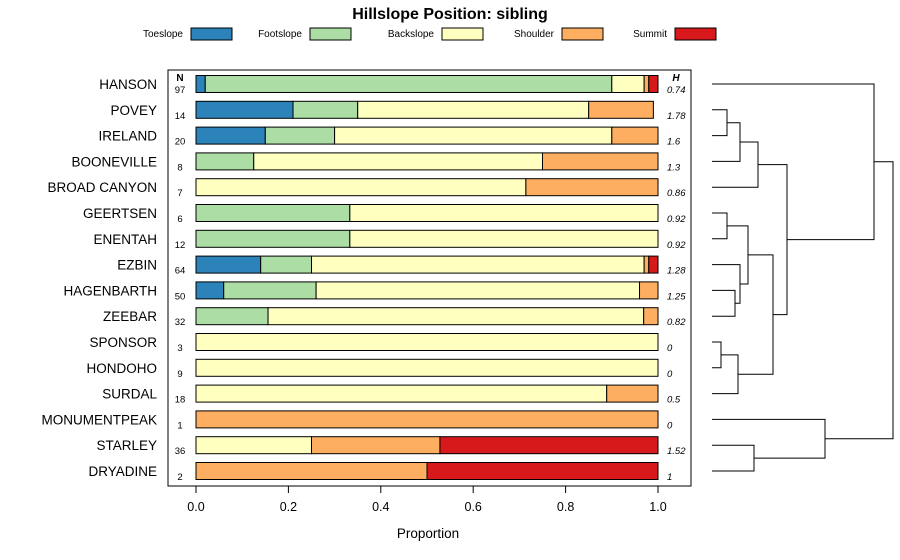 This screenshot has height=560, width=900. What do you see at coordinates (102, 187) in the screenshot?
I see `row-label-broad-canyon: BROAD CANYON` at bounding box center [102, 187].